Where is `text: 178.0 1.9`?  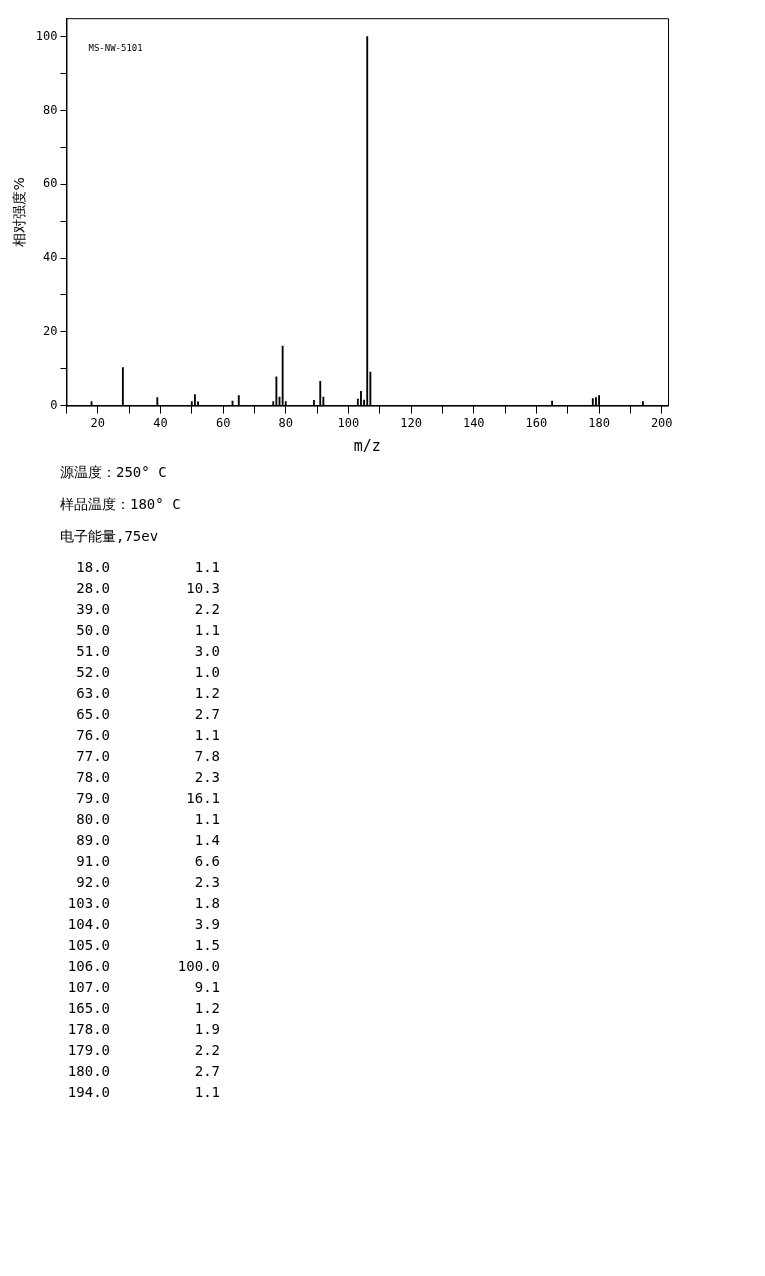 text: 178.0 1.9 is located at coordinates (143, 1028).